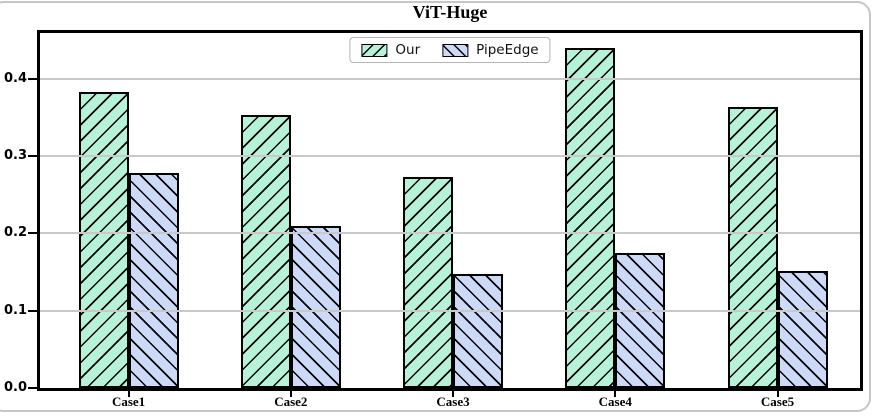  What do you see at coordinates (408, 50) in the screenshot?
I see `legend-label: Our` at bounding box center [408, 50].